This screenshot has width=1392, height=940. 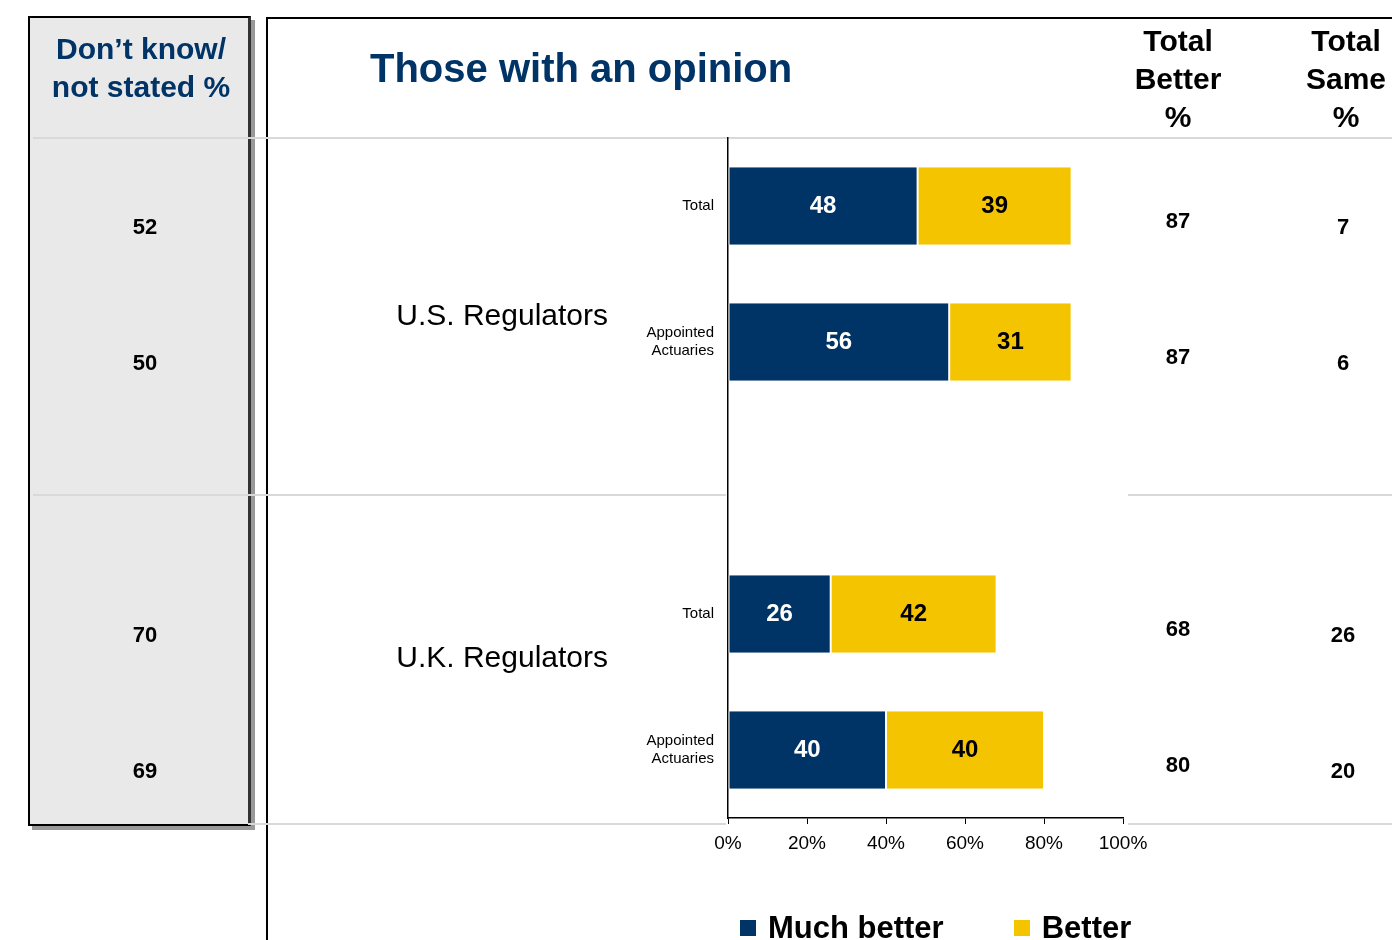 What do you see at coordinates (839, 340) in the screenshot?
I see `data-label: 56` at bounding box center [839, 340].